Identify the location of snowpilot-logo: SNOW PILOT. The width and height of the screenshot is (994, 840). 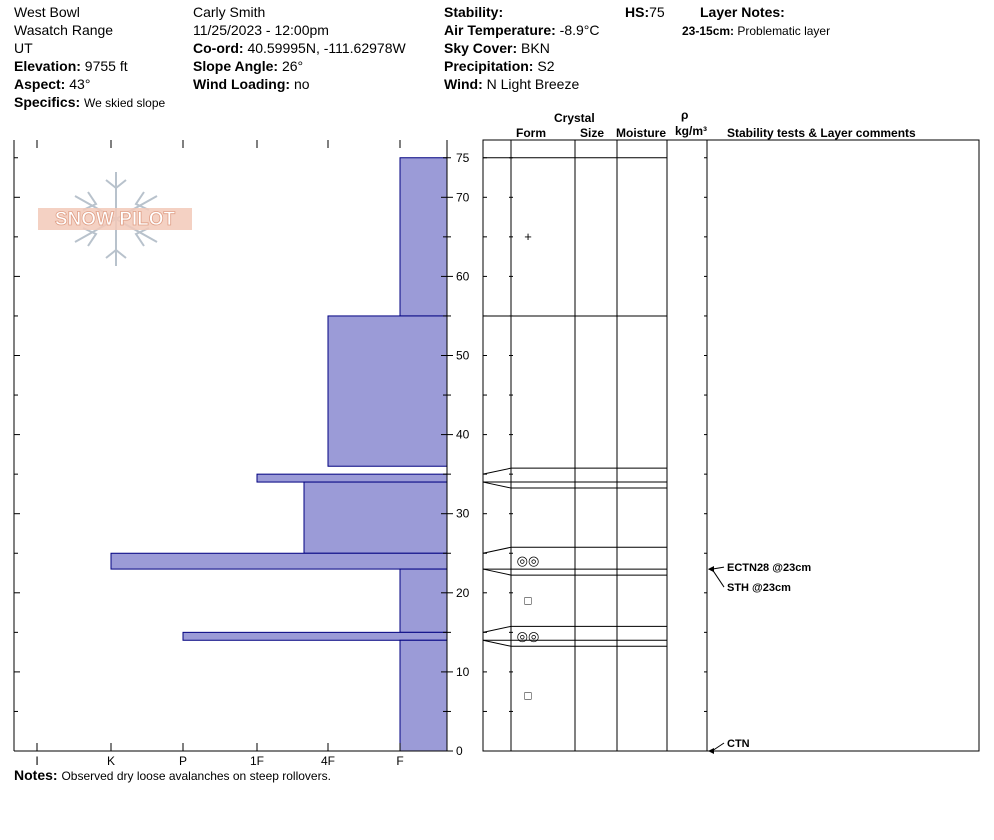
(115, 219).